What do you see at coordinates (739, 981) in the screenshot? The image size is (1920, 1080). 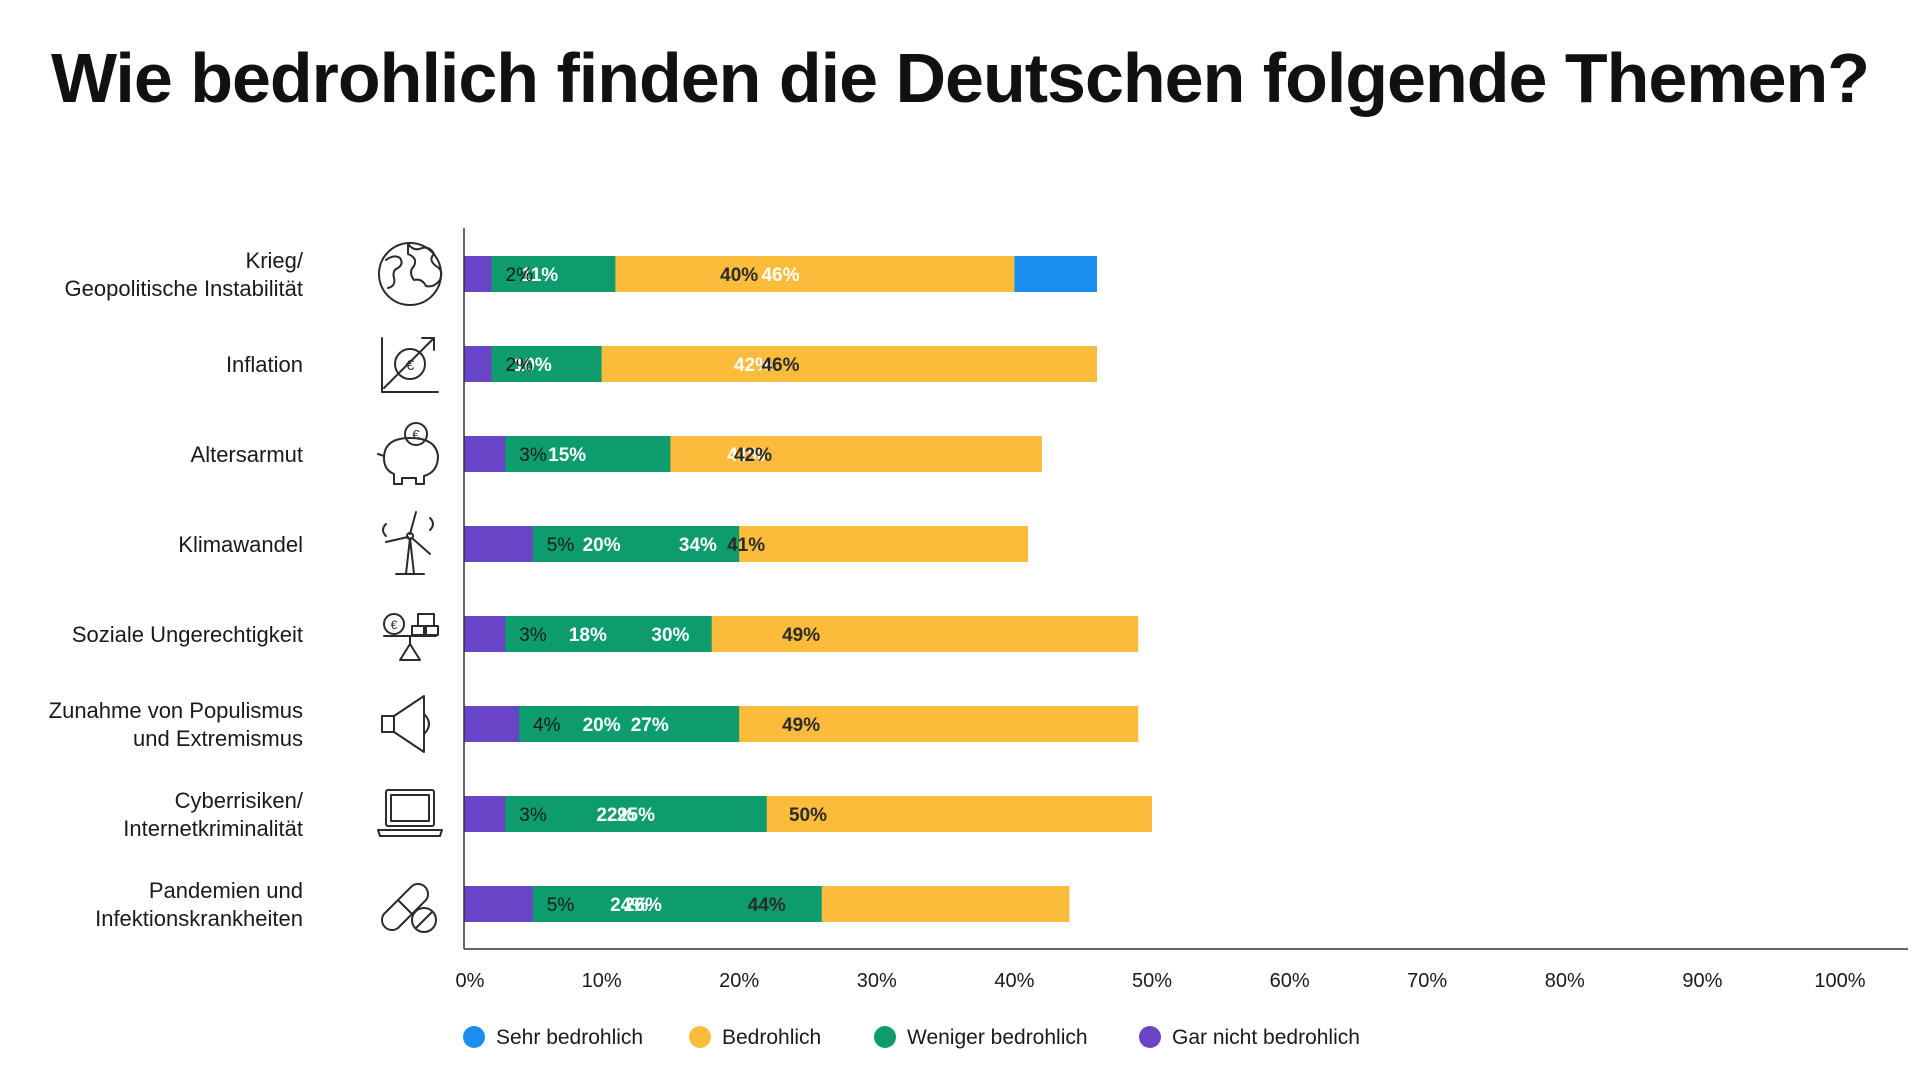 I see `x-tick-label: 20%` at bounding box center [739, 981].